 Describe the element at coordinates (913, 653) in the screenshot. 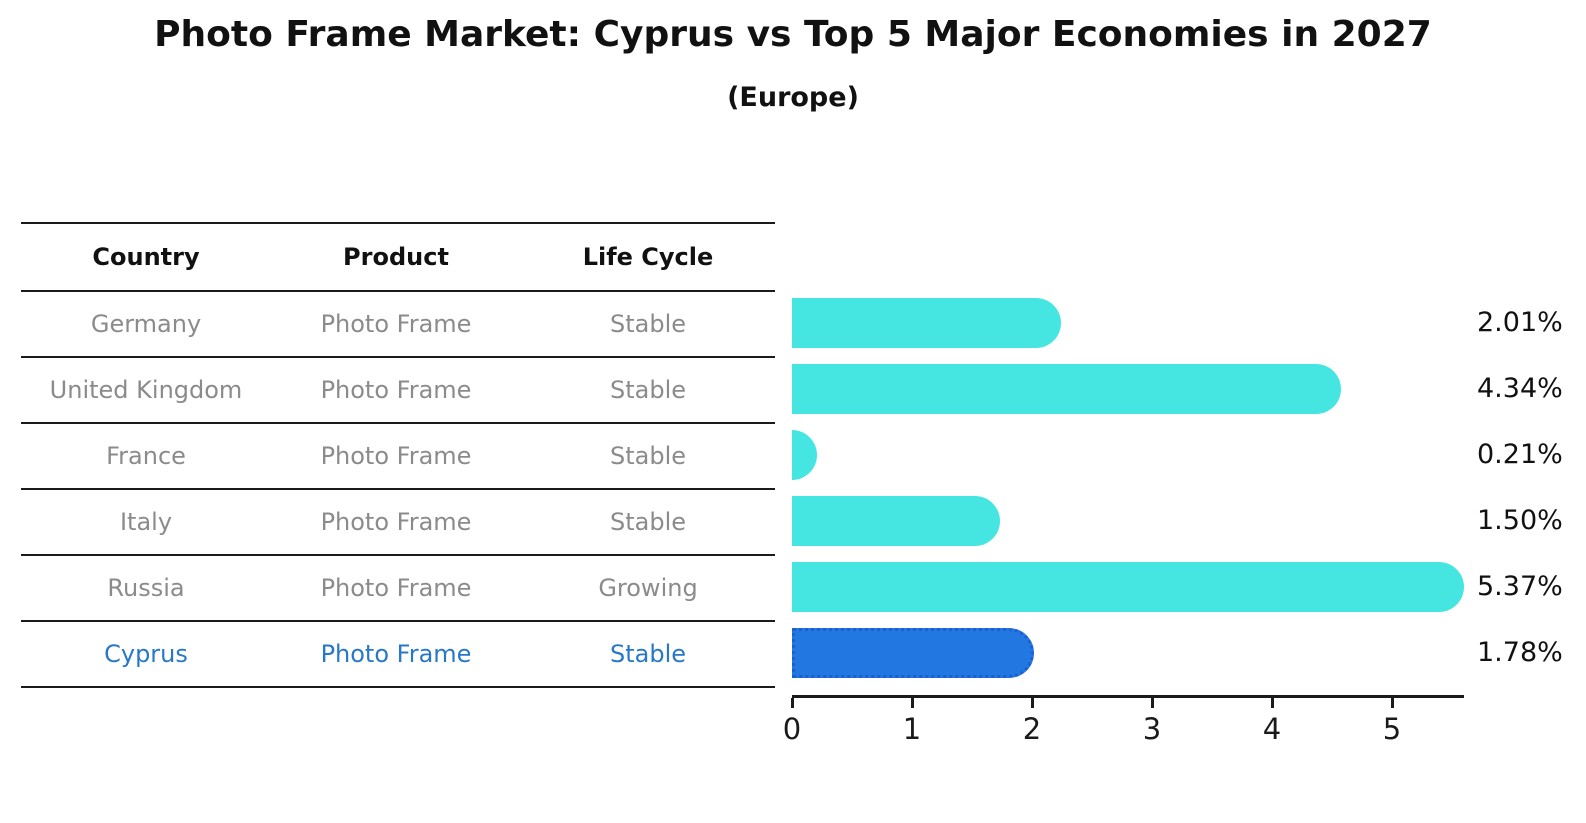

I see `bar-cyprus` at that location.